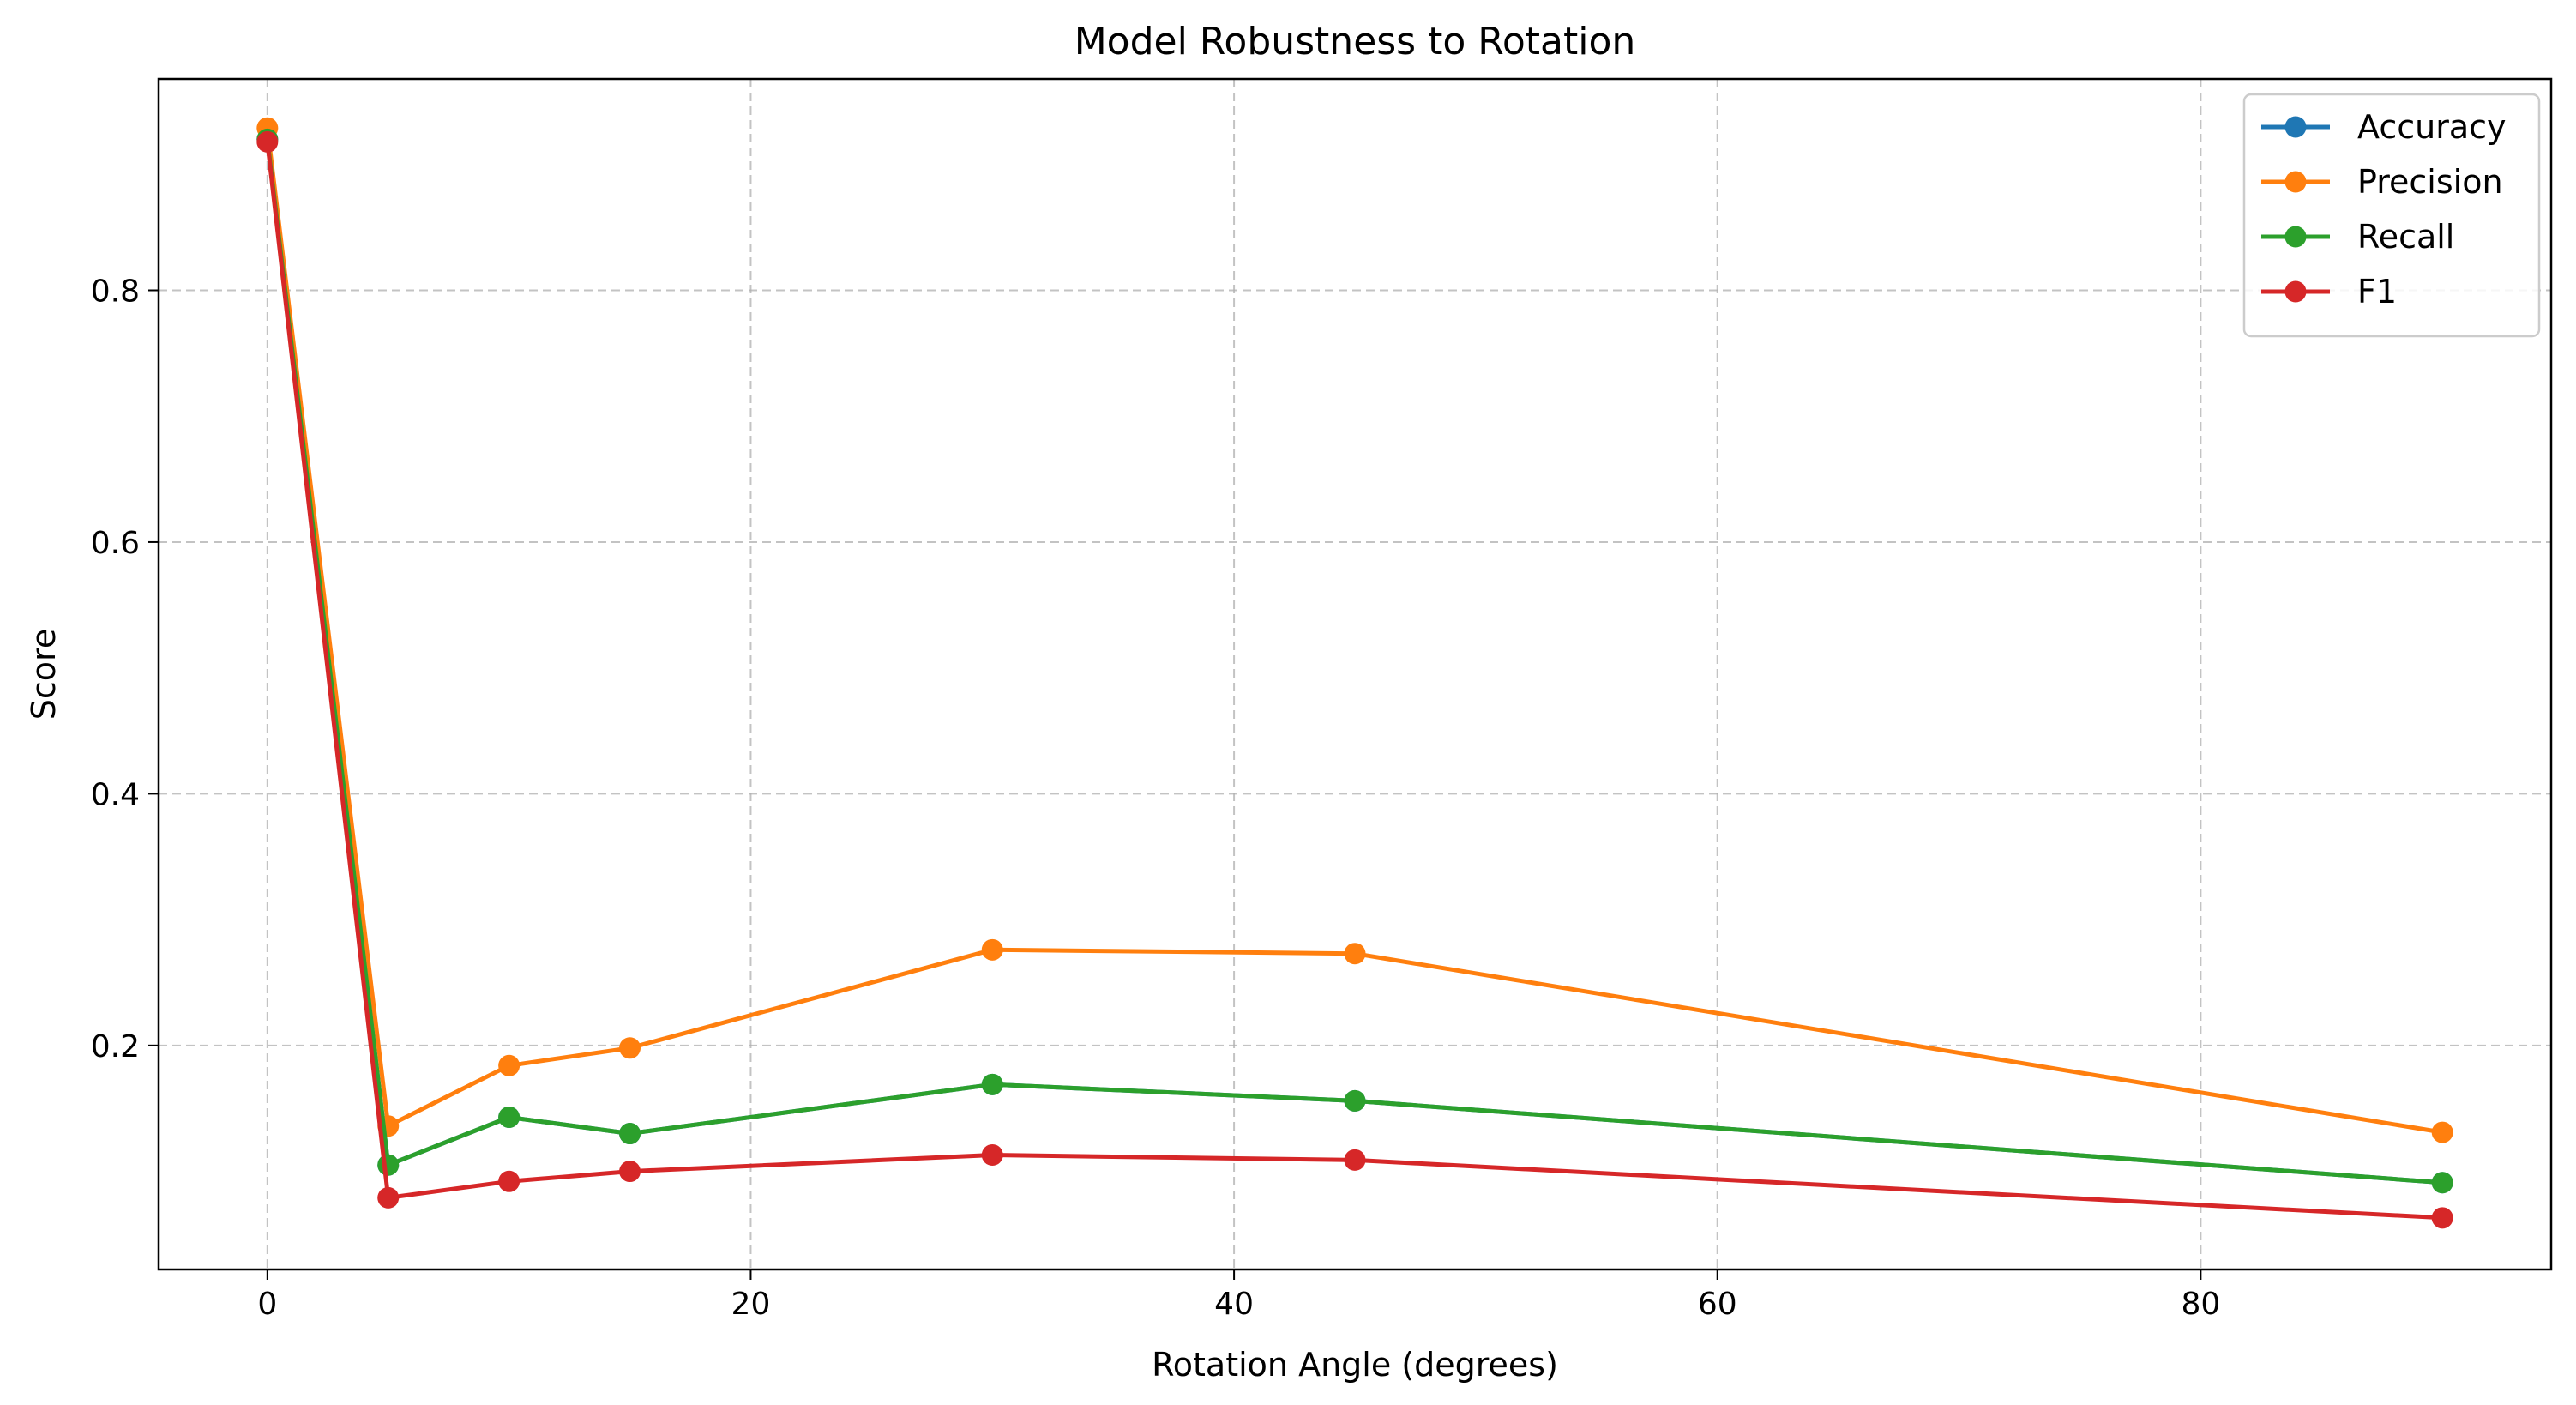 The image size is (2576, 1405). What do you see at coordinates (115, 291) in the screenshot?
I see `y-tick-label: 0.8` at bounding box center [115, 291].